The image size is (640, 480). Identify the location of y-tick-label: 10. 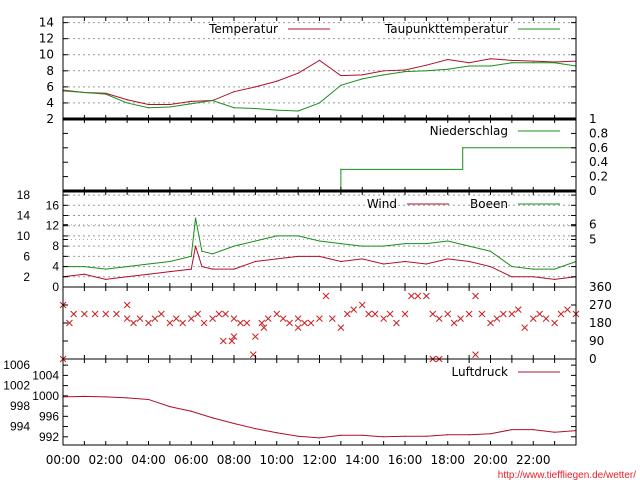
(46, 55).